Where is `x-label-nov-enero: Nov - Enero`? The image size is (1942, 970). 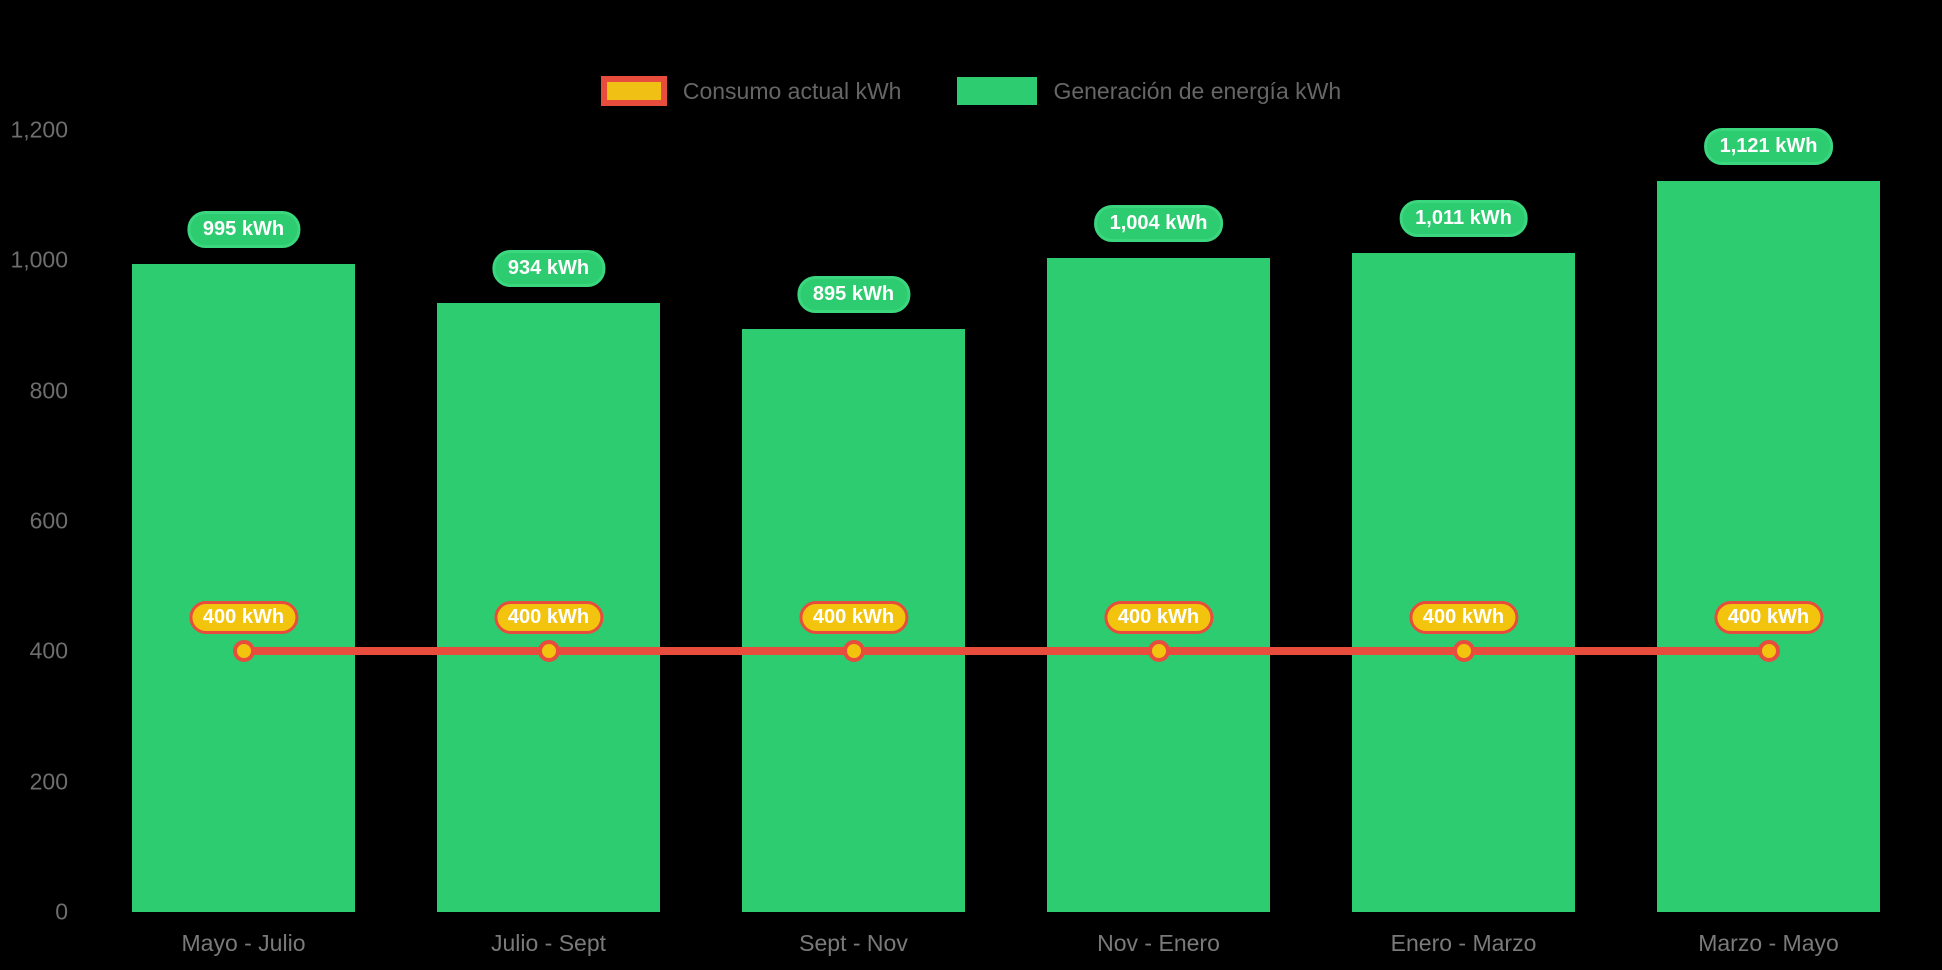
x-label-nov-enero: Nov - Enero is located at coordinates (1158, 943).